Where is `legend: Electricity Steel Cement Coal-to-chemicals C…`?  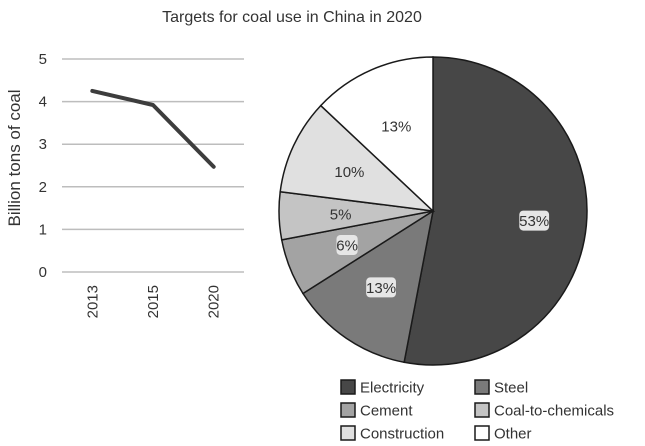 legend: Electricity Steel Cement Coal-to-chemicals C… is located at coordinates (477, 411).